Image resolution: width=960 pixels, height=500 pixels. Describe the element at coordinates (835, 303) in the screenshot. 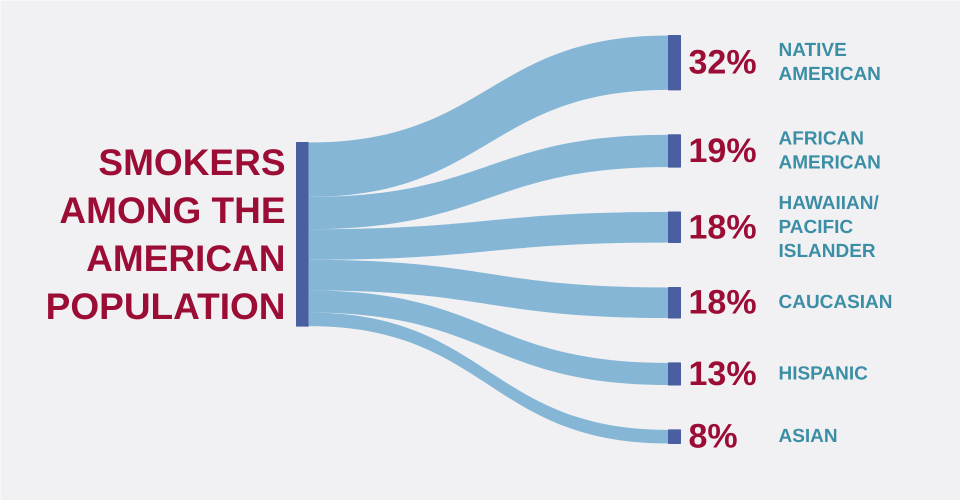

I see `category-label: CAUCASIAN` at that location.